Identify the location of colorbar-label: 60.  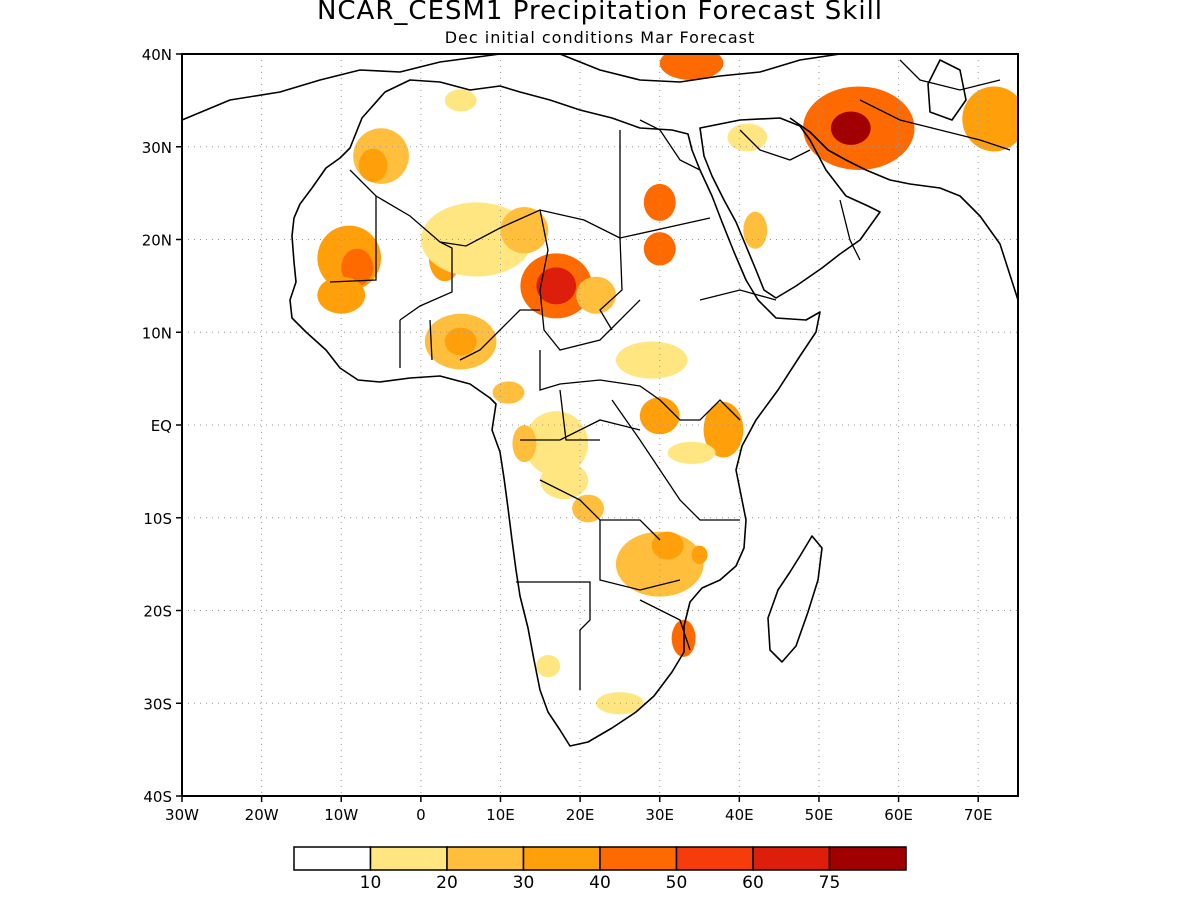
(753, 883).